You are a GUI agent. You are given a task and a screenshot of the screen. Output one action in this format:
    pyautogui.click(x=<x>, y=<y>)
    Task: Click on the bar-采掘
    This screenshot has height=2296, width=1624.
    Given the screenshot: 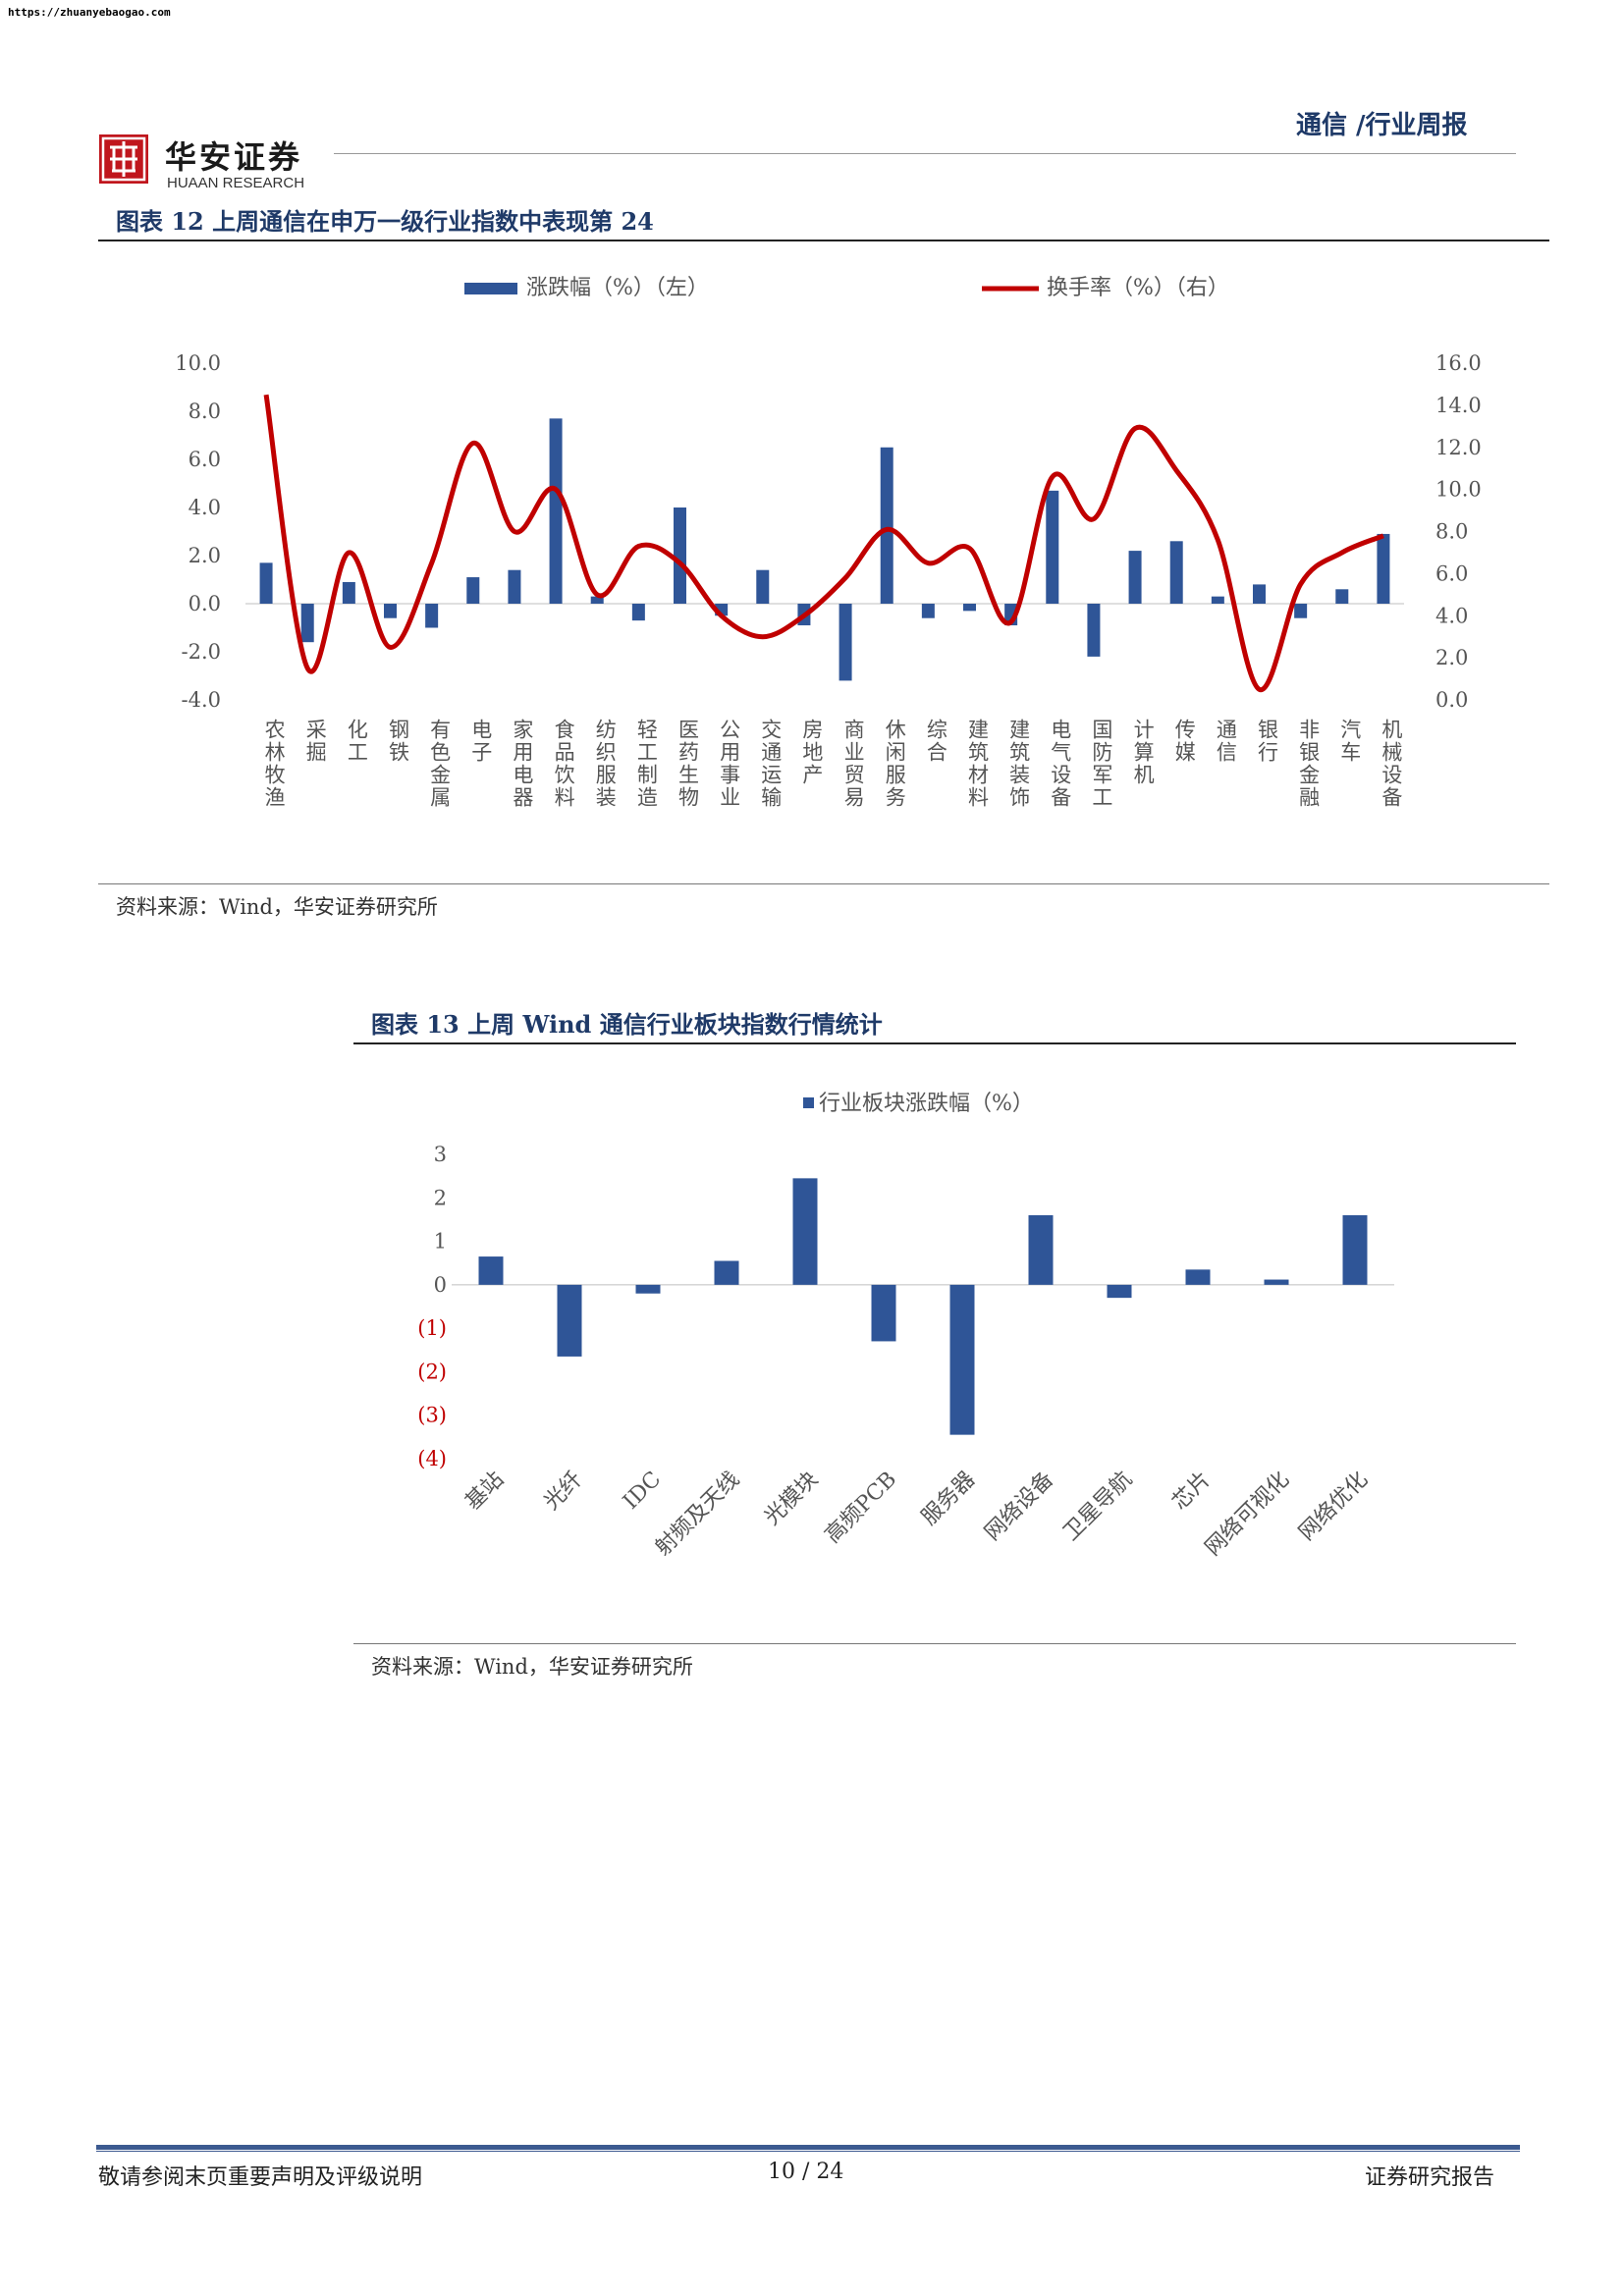 What is the action you would take?
    pyautogui.click(x=307, y=623)
    